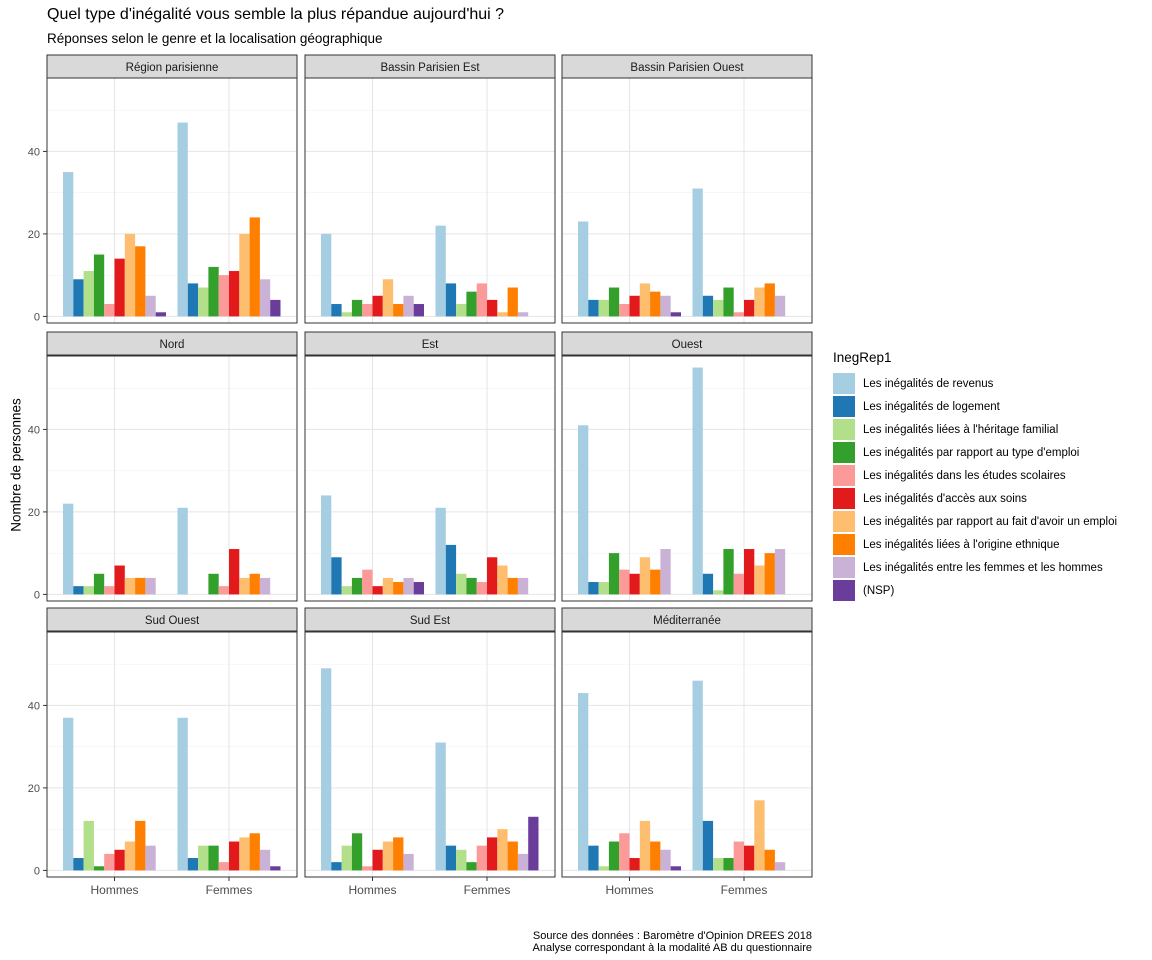 The image size is (1152, 960). Describe the element at coordinates (879, 590) in the screenshot. I see `legend-label: (NSP)` at that location.